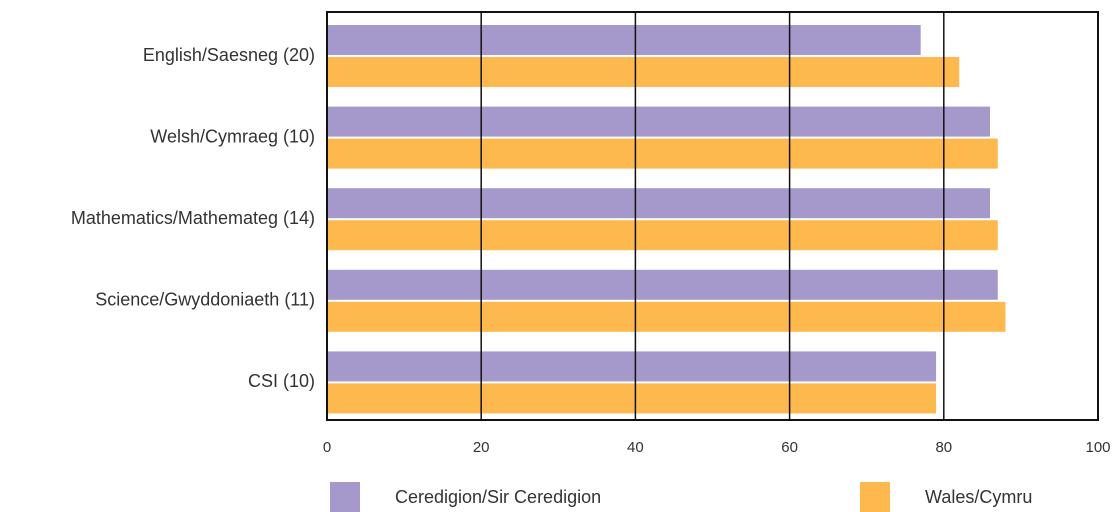 This screenshot has width=1115, height=512. What do you see at coordinates (281, 381) in the screenshot?
I see `y-tick-label: CSI (10)` at bounding box center [281, 381].